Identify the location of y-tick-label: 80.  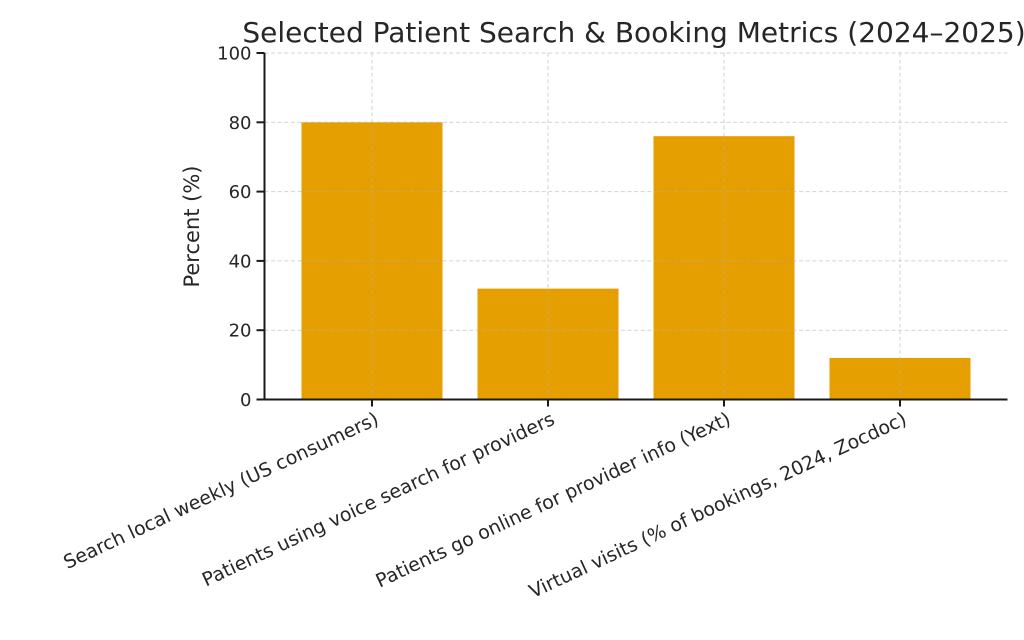
(240, 123).